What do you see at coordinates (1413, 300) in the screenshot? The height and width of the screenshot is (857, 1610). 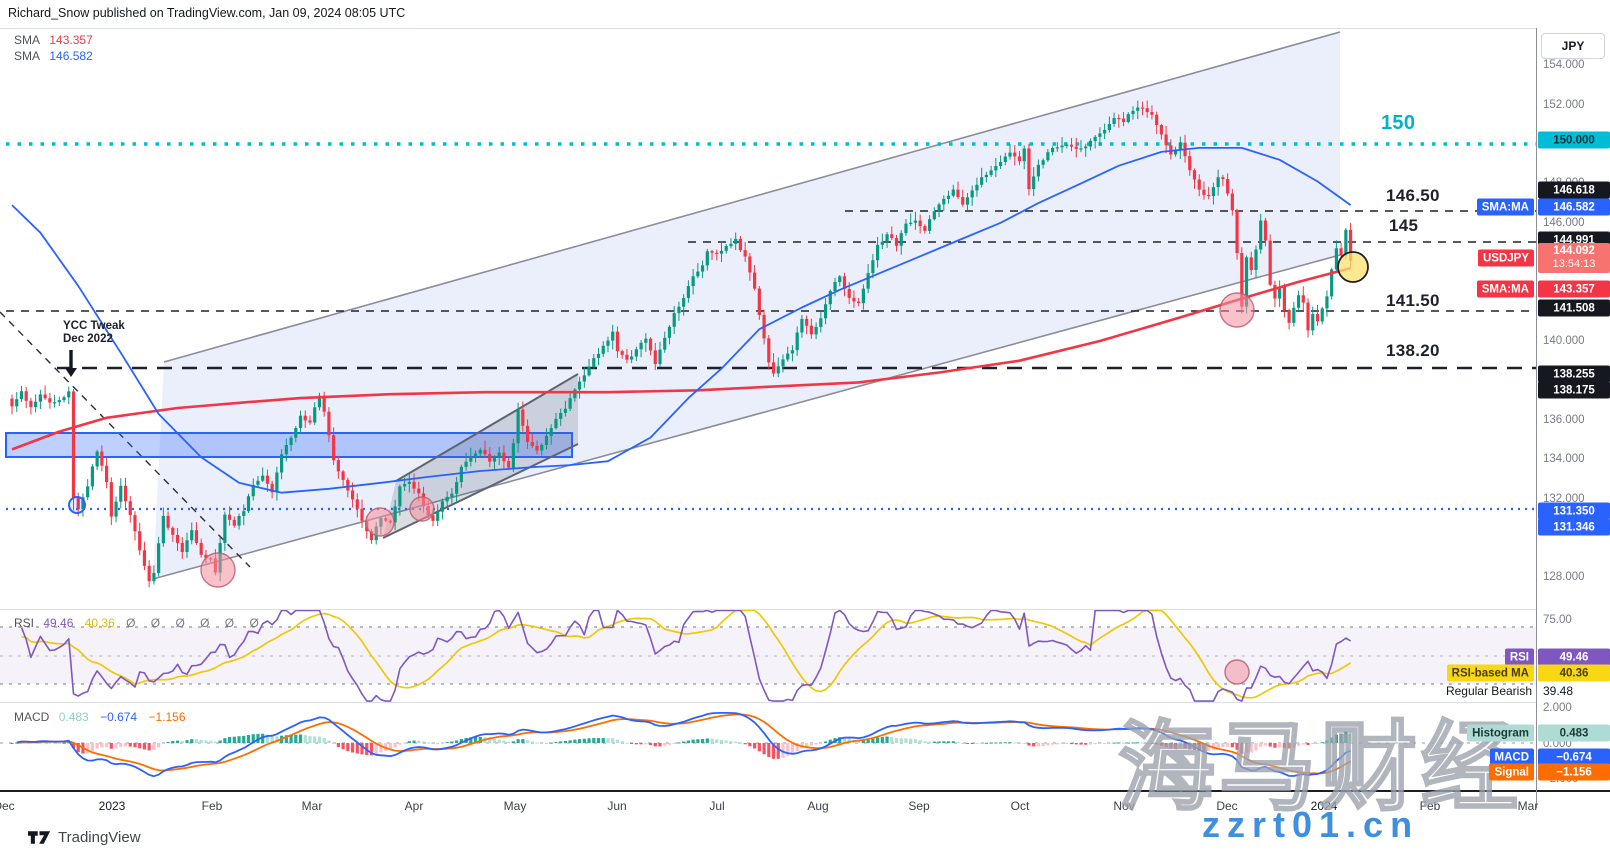 I see `price-level-label: 141.50` at bounding box center [1413, 300].